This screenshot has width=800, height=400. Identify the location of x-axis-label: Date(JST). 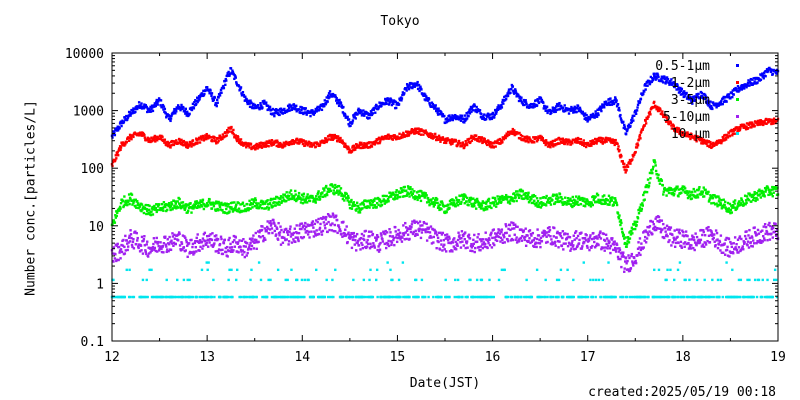
(445, 383).